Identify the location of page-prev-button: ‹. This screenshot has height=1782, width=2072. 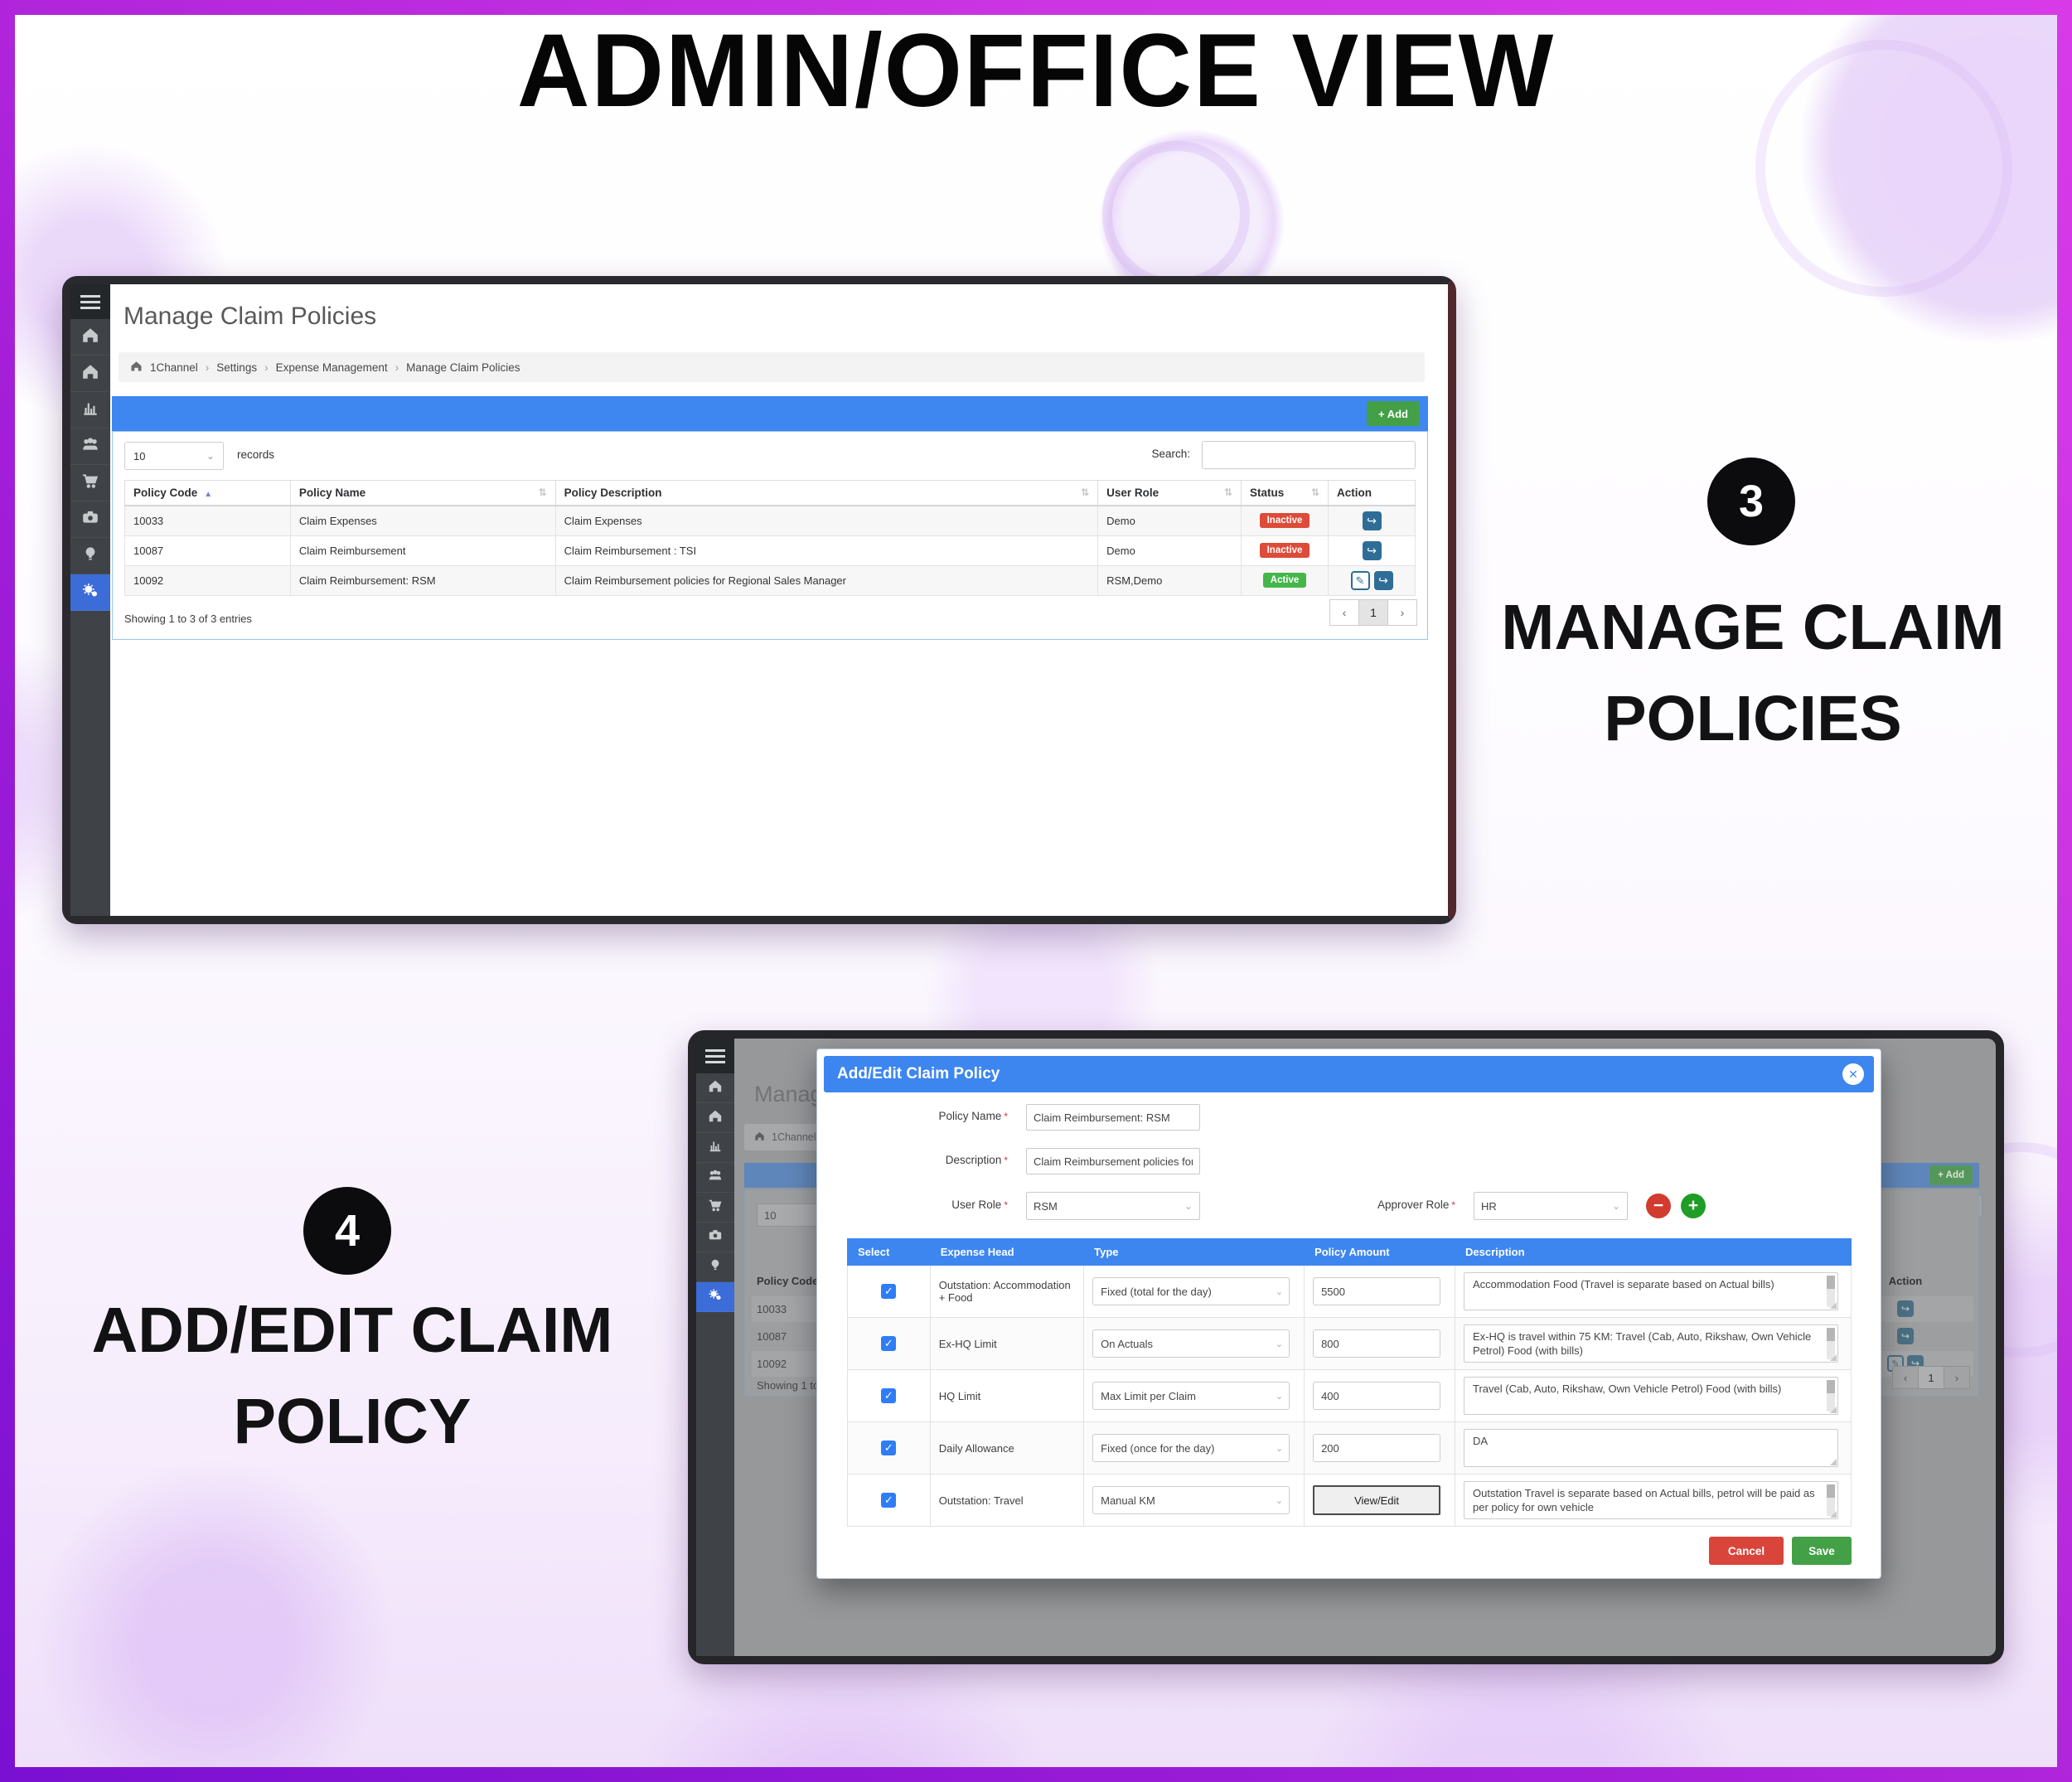
(1344, 612).